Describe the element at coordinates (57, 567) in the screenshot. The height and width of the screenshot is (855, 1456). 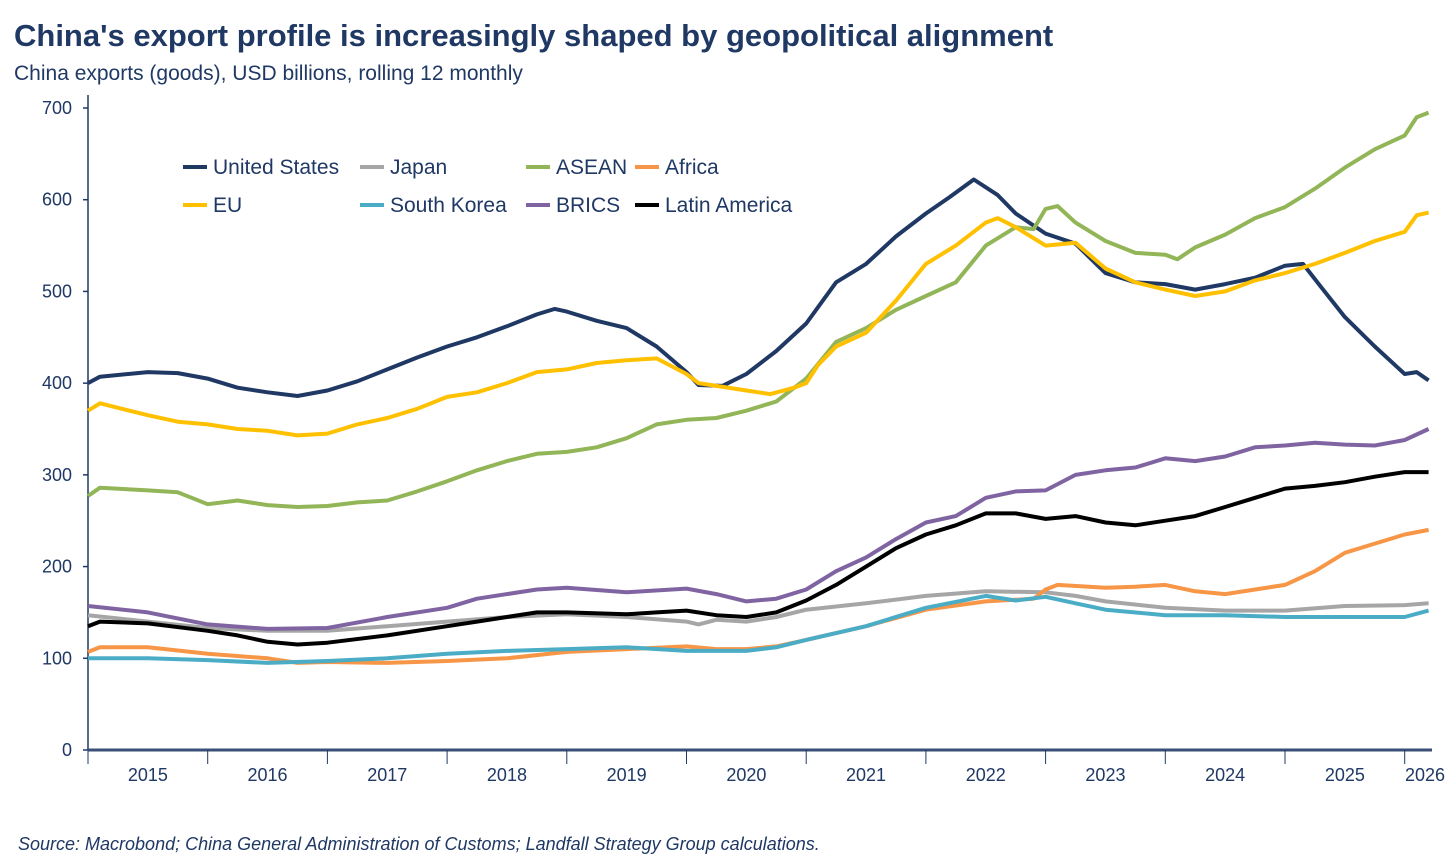
I see `y-tick-label: 200` at that location.